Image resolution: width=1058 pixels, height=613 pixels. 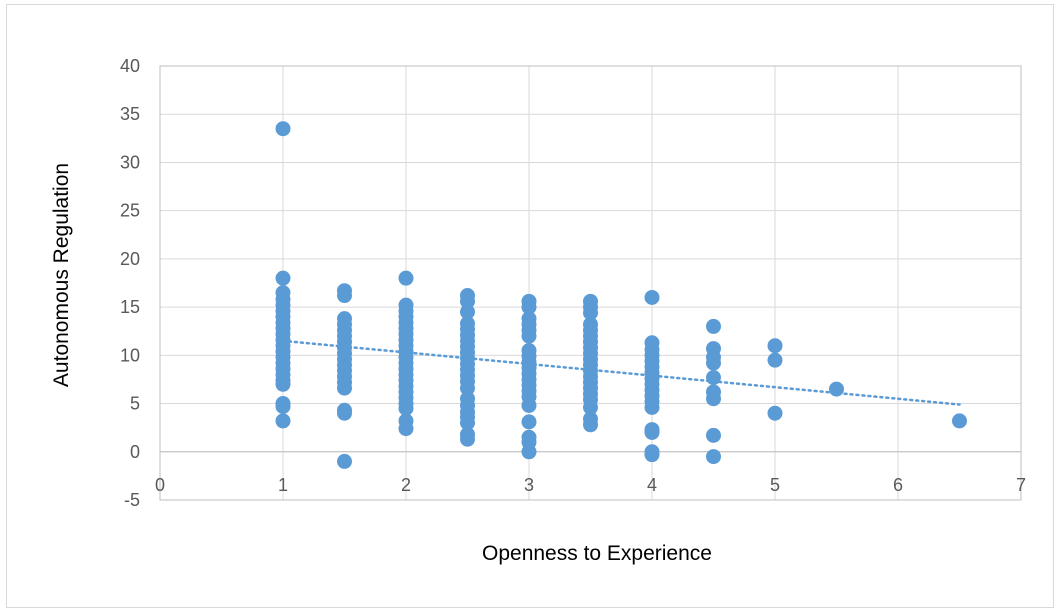 What do you see at coordinates (130, 211) in the screenshot?
I see `y-tick-label: 25` at bounding box center [130, 211].